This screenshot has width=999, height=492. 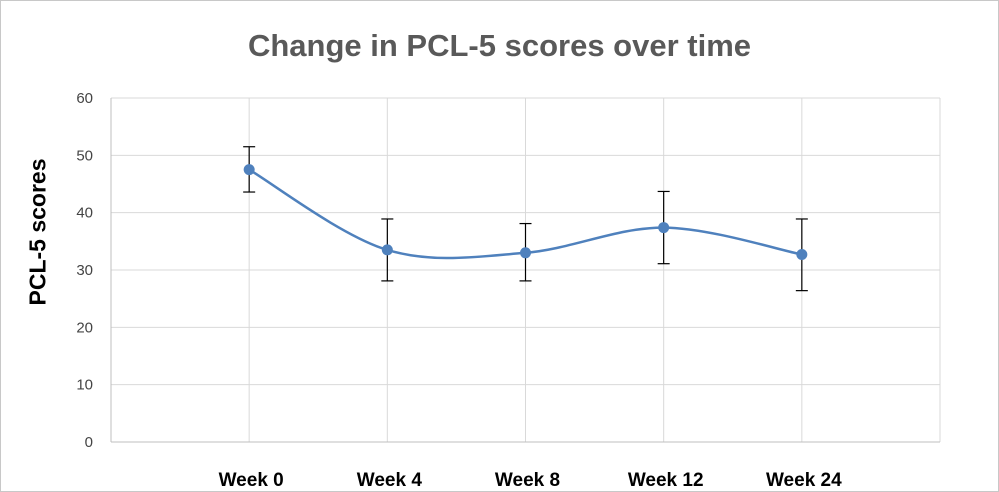 I want to click on x-tick-label: Week 0, so click(x=251, y=480).